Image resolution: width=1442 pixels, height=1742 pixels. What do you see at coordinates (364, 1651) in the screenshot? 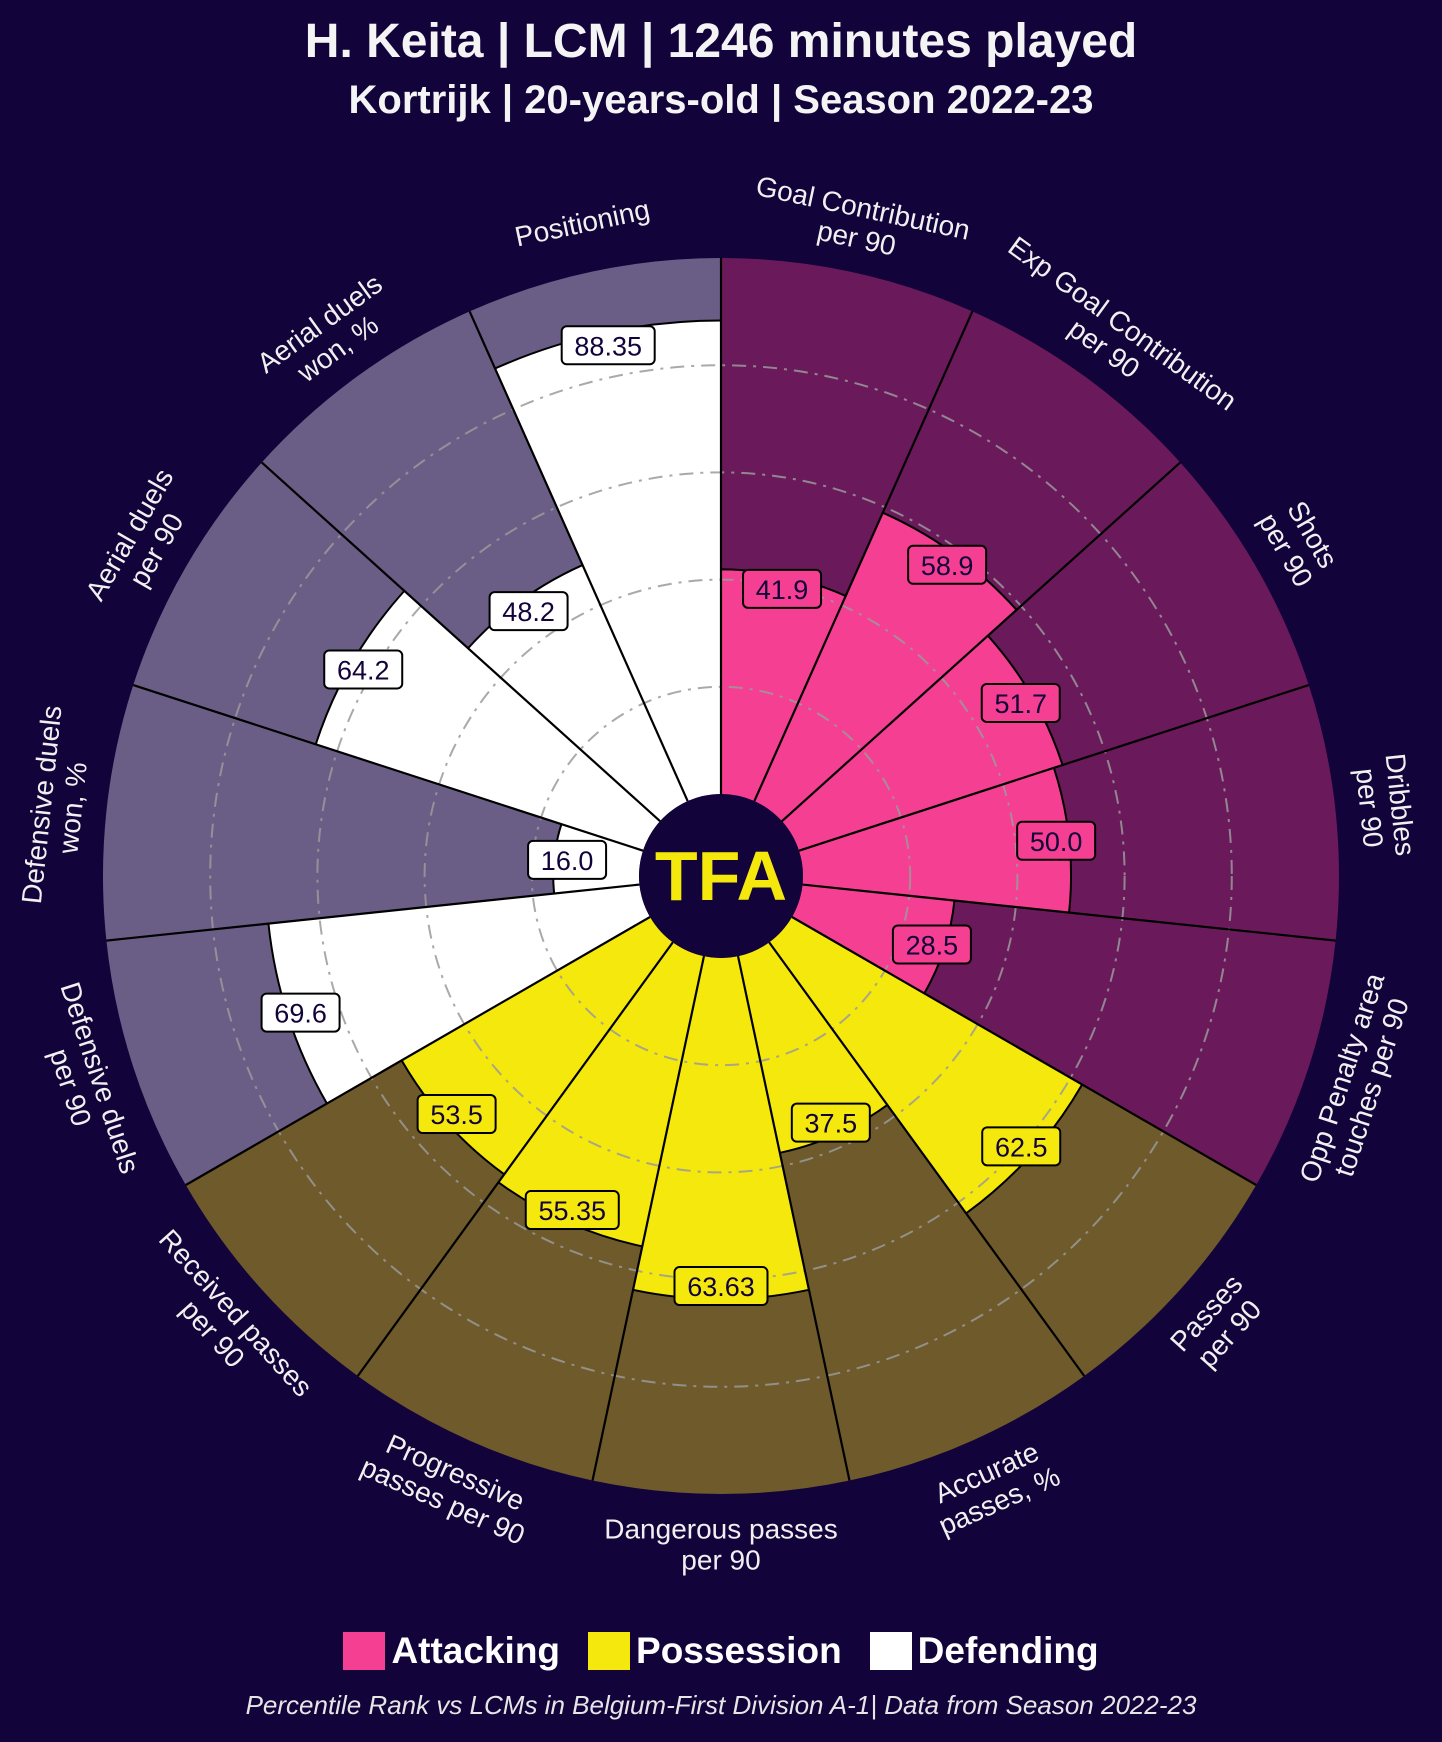
I see `legend-swatch-attacking` at bounding box center [364, 1651].